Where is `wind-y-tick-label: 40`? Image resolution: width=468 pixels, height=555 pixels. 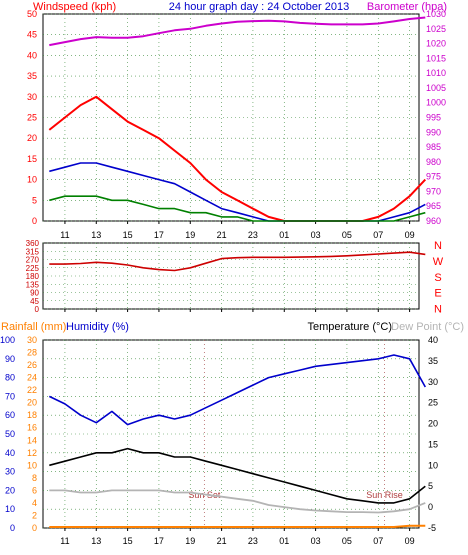 wind-y-tick-label: 40 is located at coordinates (32, 55).